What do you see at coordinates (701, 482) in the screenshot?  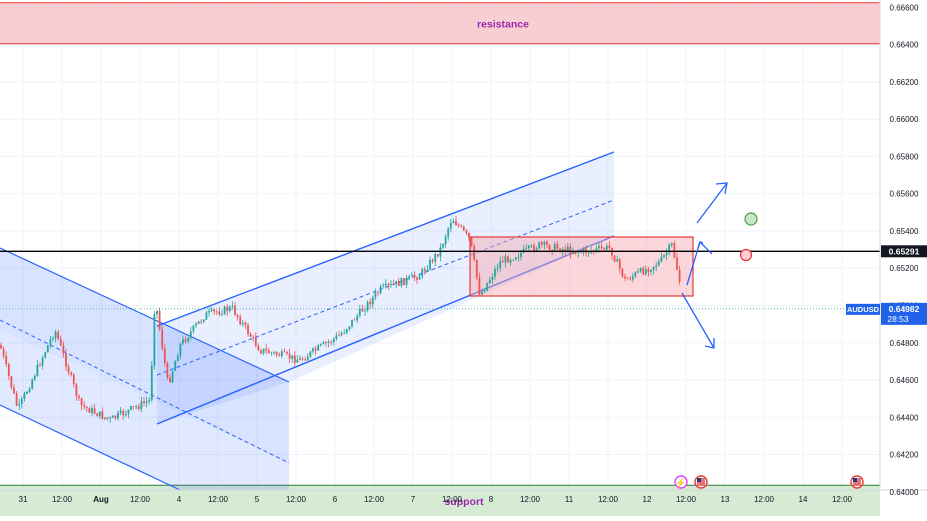 I see `us-flag-event-icon` at bounding box center [701, 482].